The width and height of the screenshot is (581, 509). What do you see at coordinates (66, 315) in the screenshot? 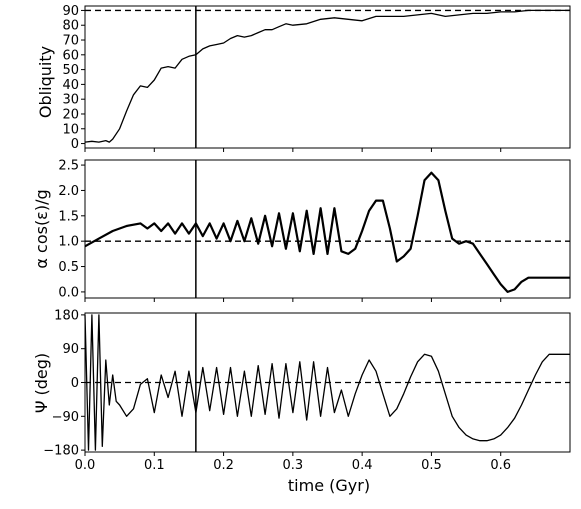
I see `y-tick-label: 180` at bounding box center [66, 315].